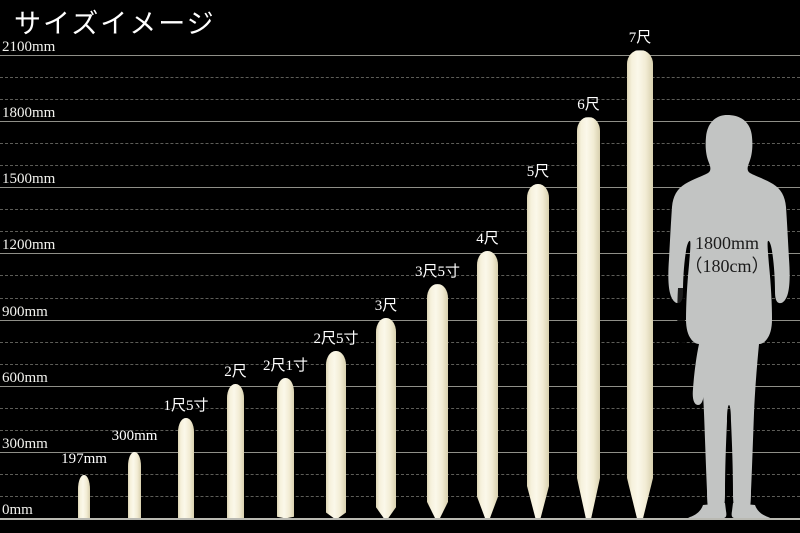  Describe the element at coordinates (115, 24) in the screenshot. I see `page-title: サイズイメージ` at that location.